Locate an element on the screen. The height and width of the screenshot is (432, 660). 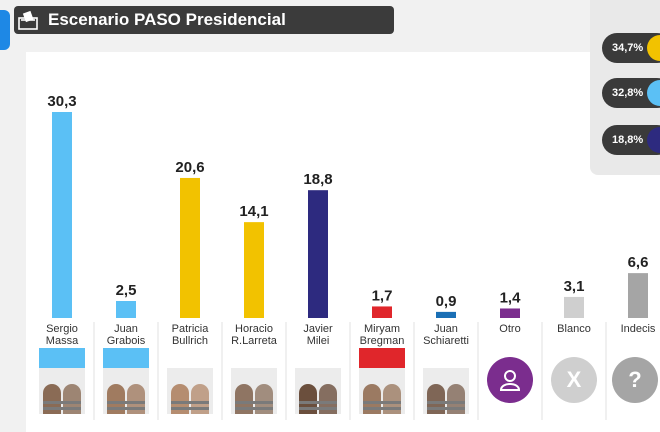
tick-label: Miryam Bregman is located at coordinates (382, 335).